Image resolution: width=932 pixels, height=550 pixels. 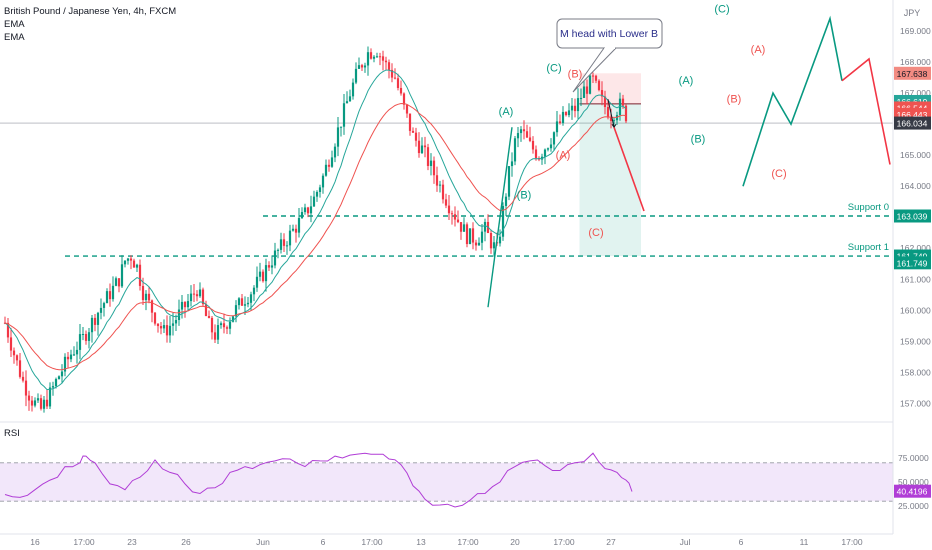 What do you see at coordinates (594, 70) in the screenshot?
I see `callout-pointer` at bounding box center [594, 70].